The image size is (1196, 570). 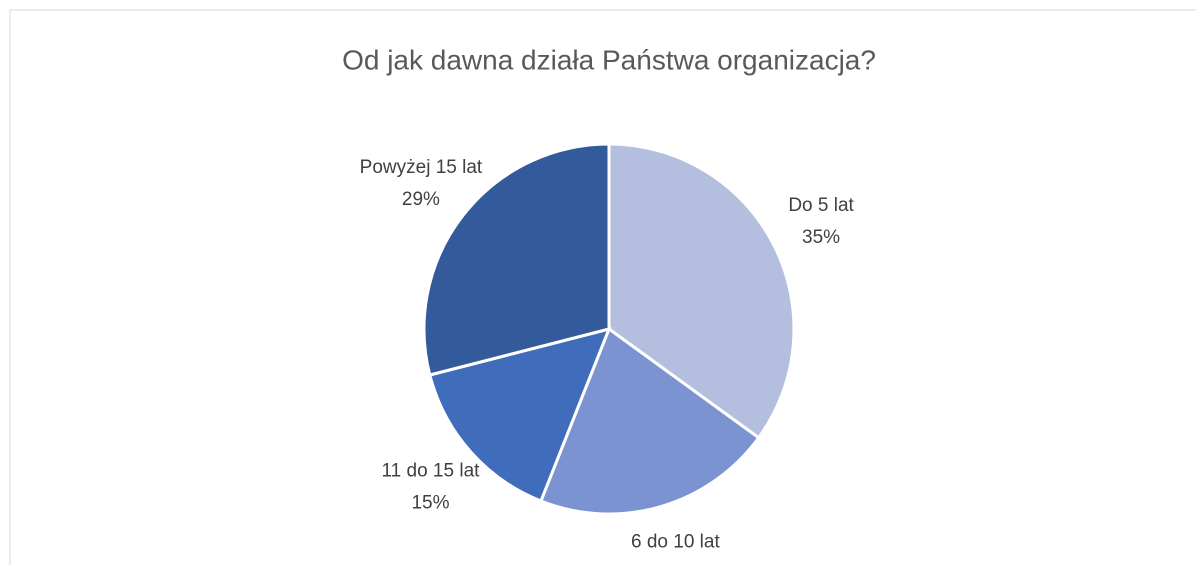 What do you see at coordinates (431, 470) in the screenshot?
I see `slice-label: 11 do 15 lat` at bounding box center [431, 470].